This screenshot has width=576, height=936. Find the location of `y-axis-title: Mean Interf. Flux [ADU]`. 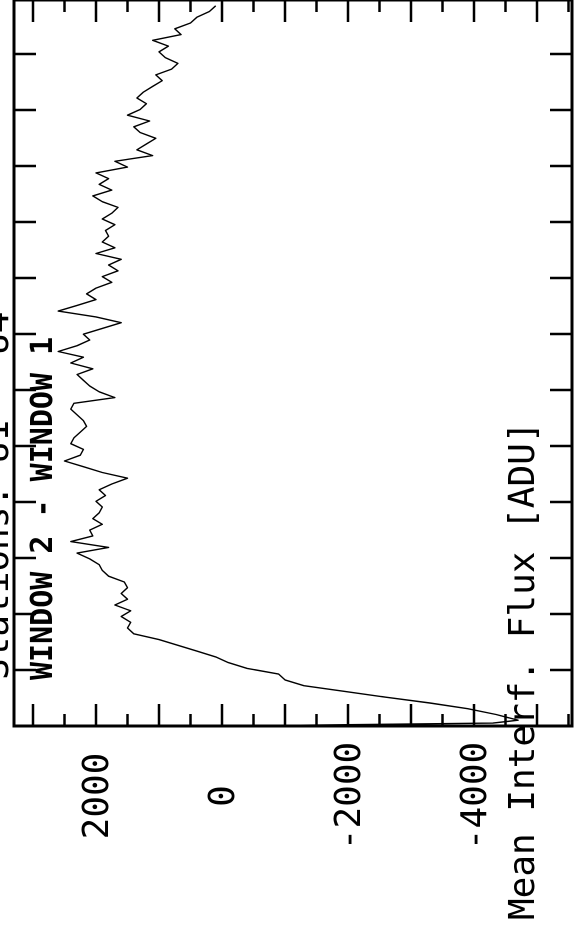

y-axis-title: Mean Interf. Flux [ADU] is located at coordinates (522, 671).